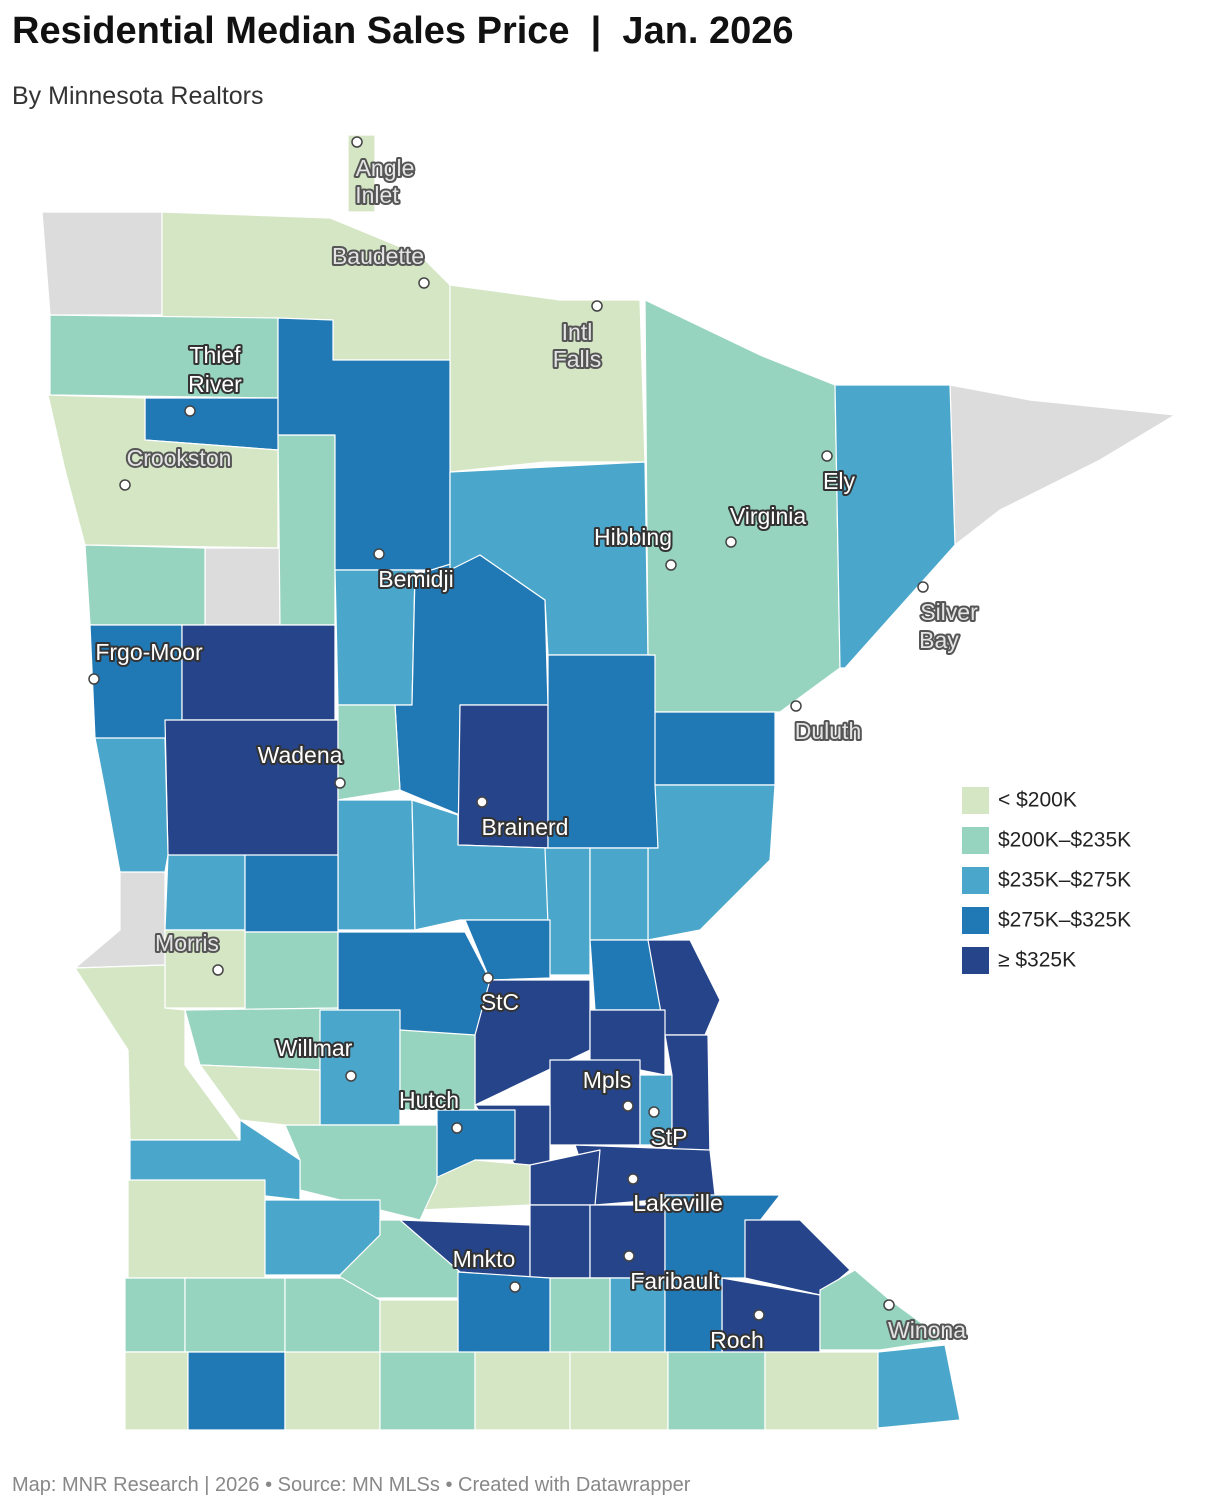  Describe the element at coordinates (215, 369) in the screenshot. I see `city-label: Thief River` at that location.